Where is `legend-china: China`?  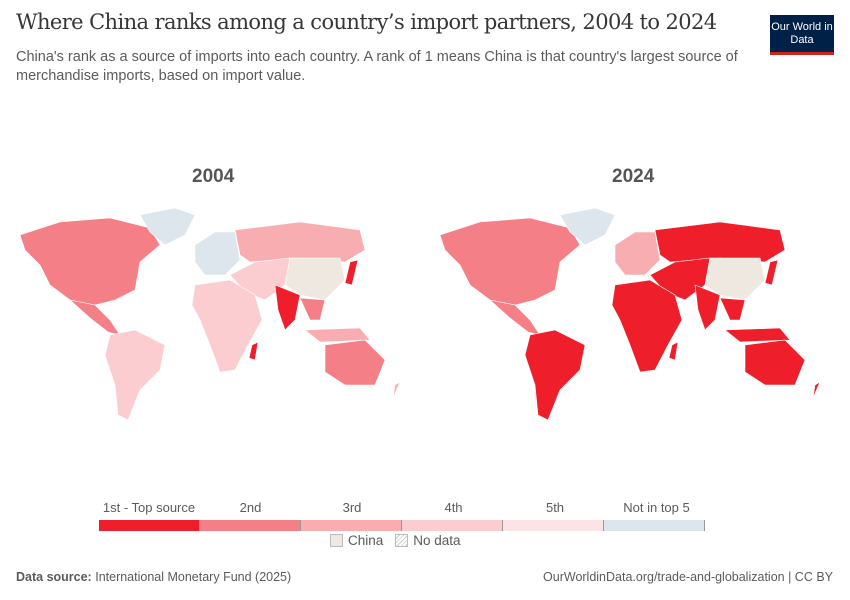
legend-china: China is located at coordinates (356, 540).